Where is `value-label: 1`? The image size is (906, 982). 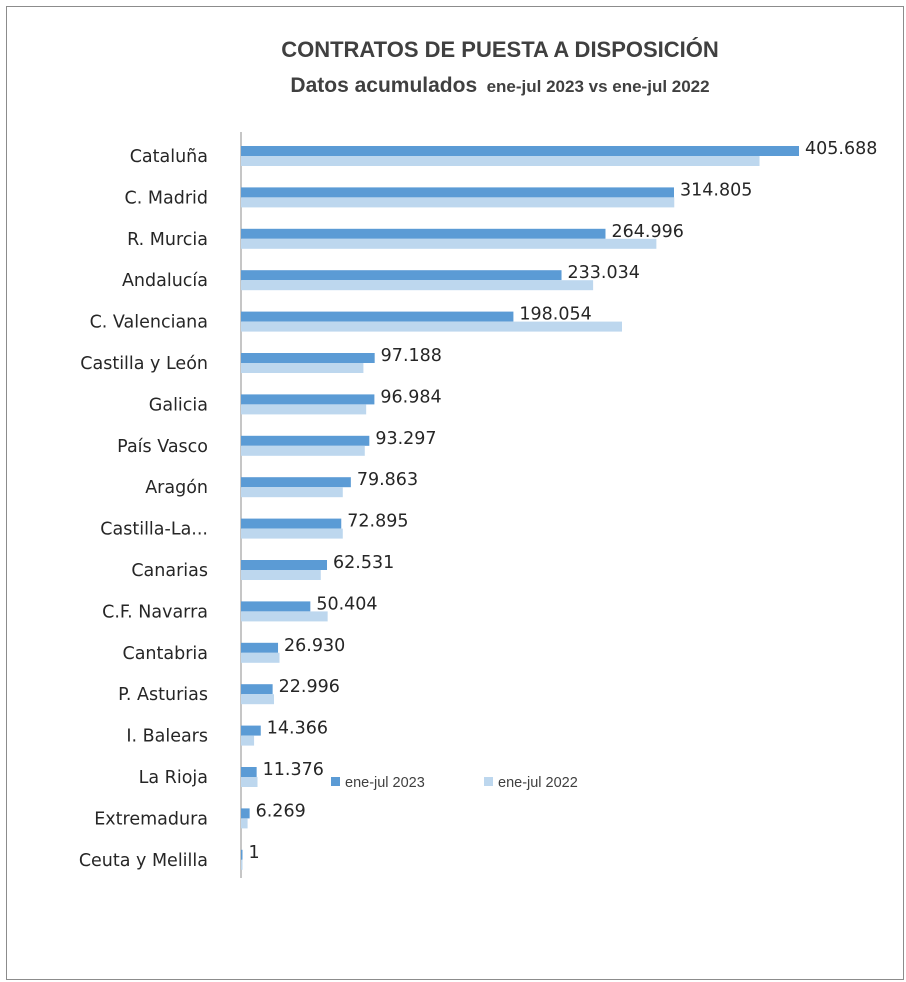
value-label: 1 is located at coordinates (254, 853).